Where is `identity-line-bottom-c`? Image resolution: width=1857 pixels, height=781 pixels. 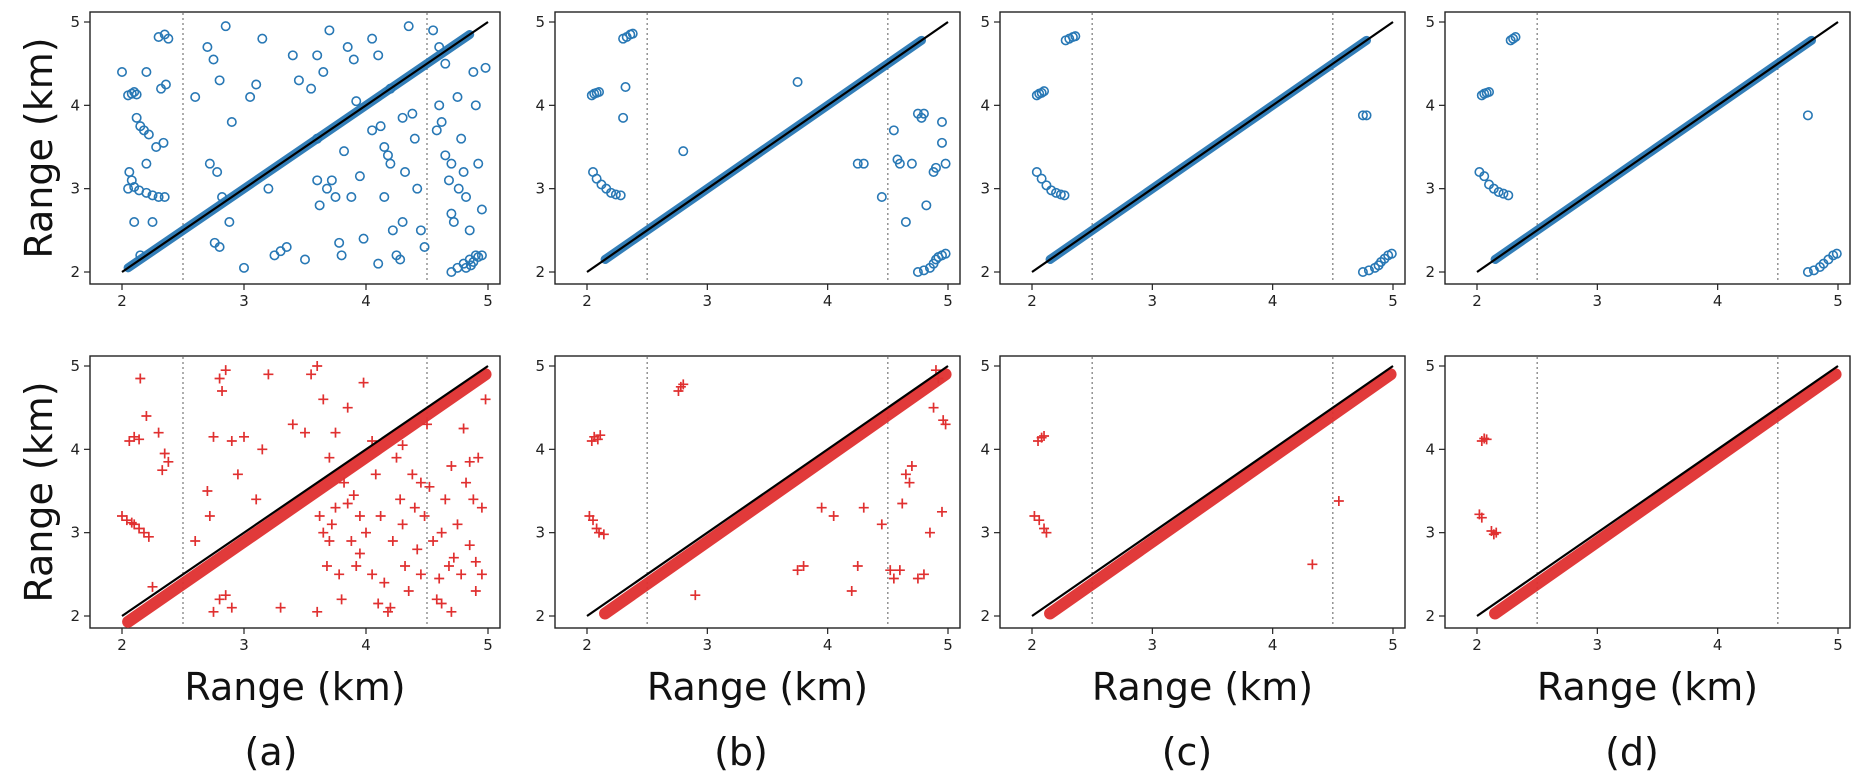
identity-line-bottom-c is located at coordinates (1212, 491).